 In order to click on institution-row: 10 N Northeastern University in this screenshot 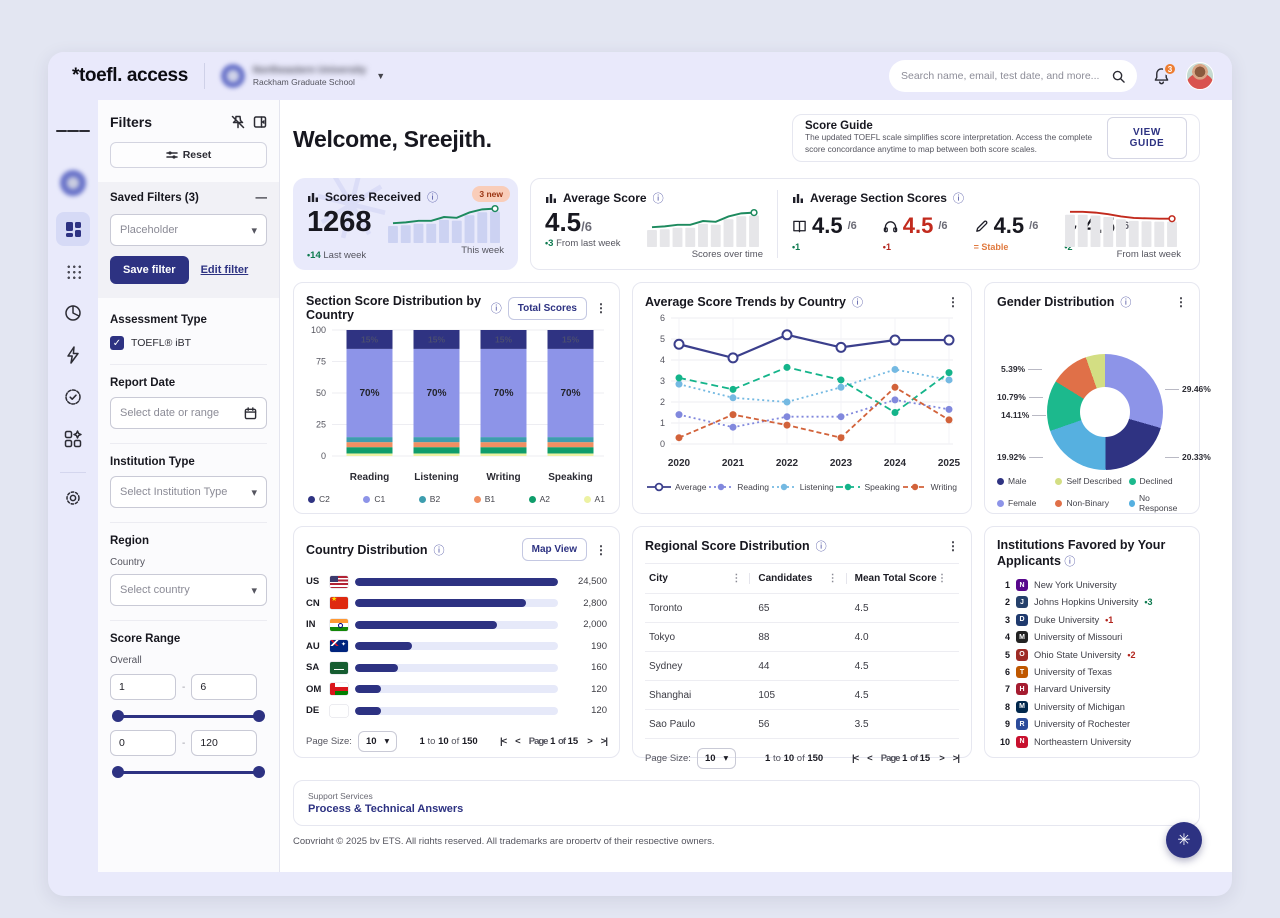, I will do `click(1092, 741)`.